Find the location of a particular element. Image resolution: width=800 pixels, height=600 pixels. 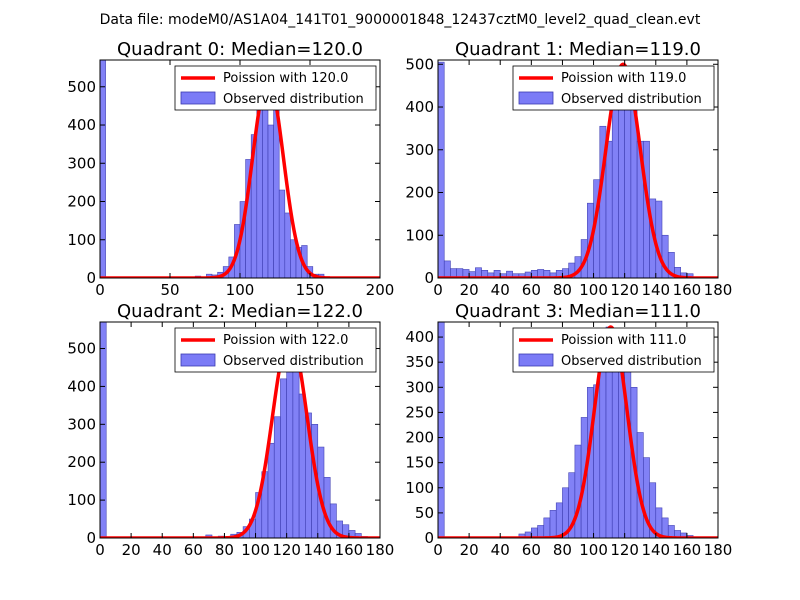

legend-label-poisson: Poission with 120.0 is located at coordinates (285, 78).